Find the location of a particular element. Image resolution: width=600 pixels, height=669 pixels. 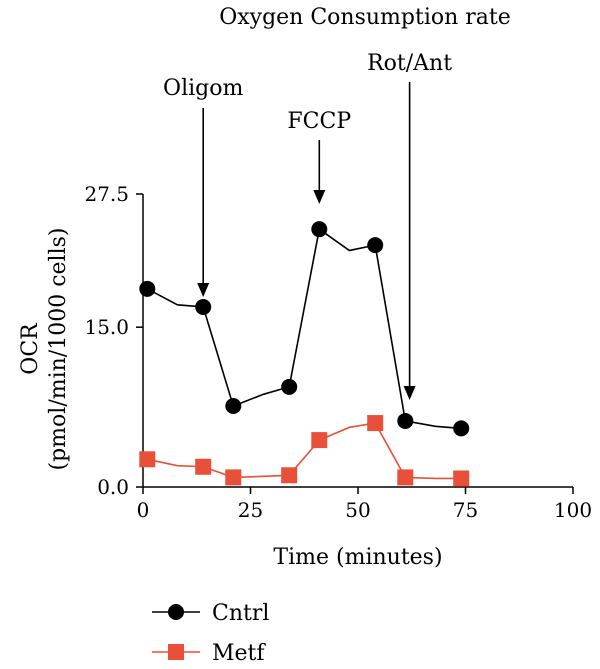

x-tick-label: 0 is located at coordinates (143, 510).